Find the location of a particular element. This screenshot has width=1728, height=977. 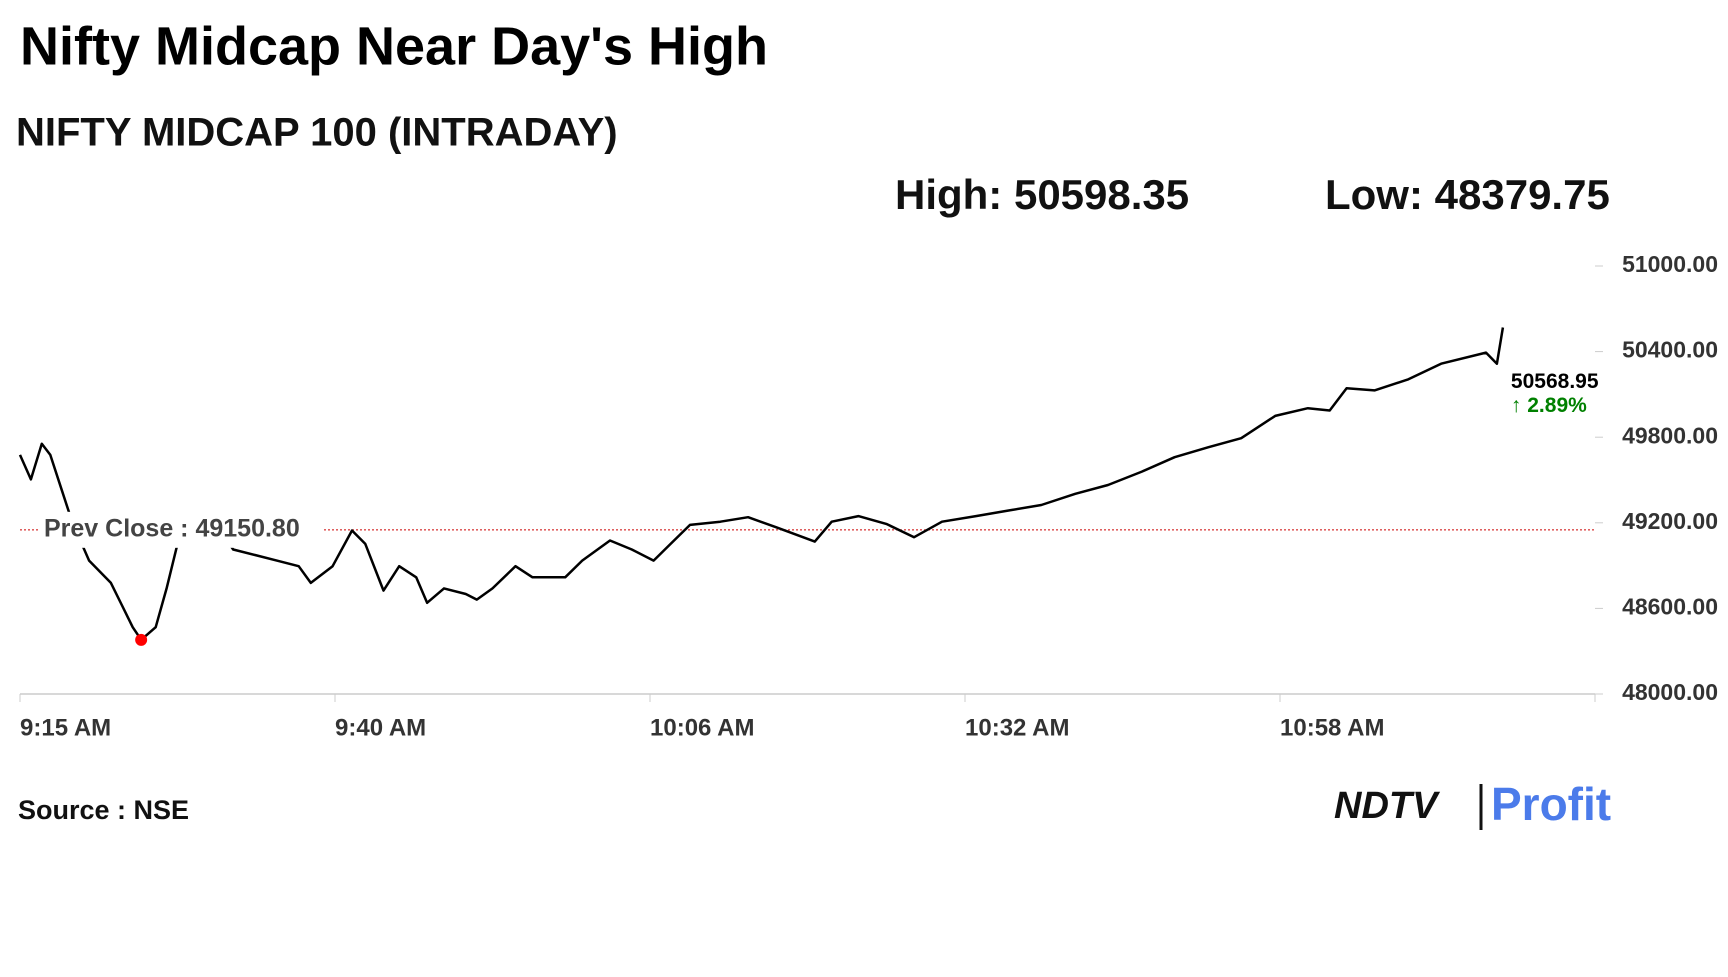

prev-close-label: Prev Close : 49150.80 is located at coordinates (172, 528).